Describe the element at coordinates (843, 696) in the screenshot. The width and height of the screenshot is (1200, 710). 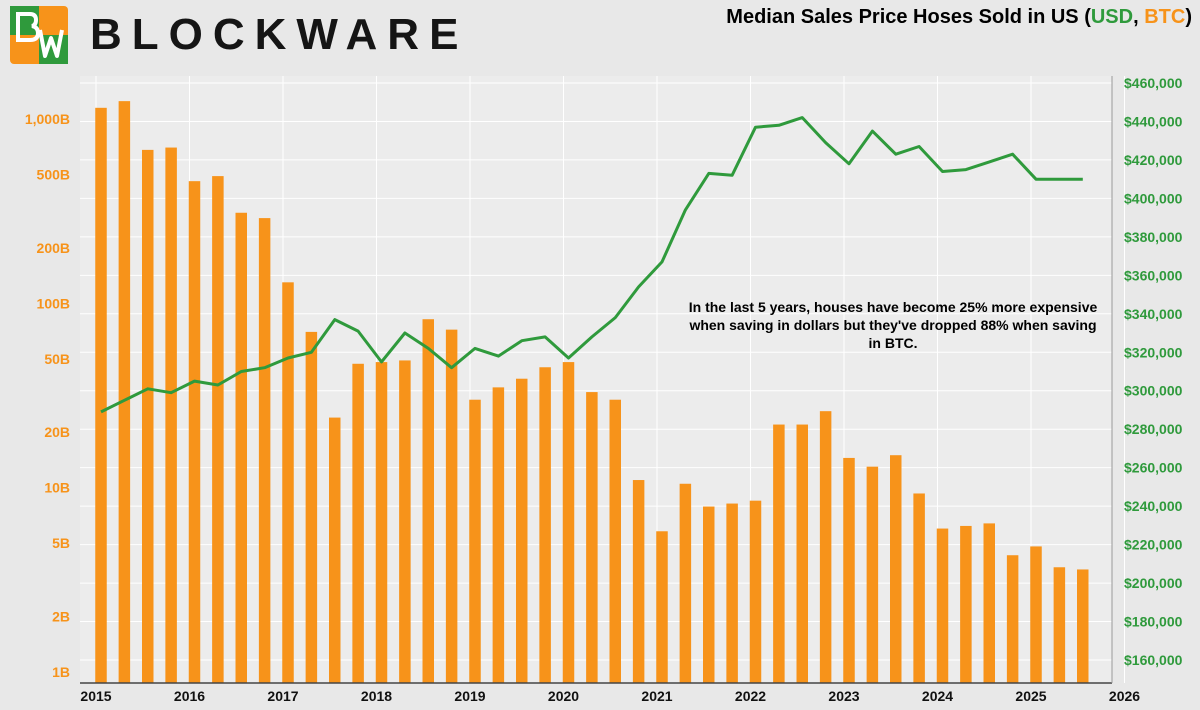
I see `x-tick-label: 2023` at that location.